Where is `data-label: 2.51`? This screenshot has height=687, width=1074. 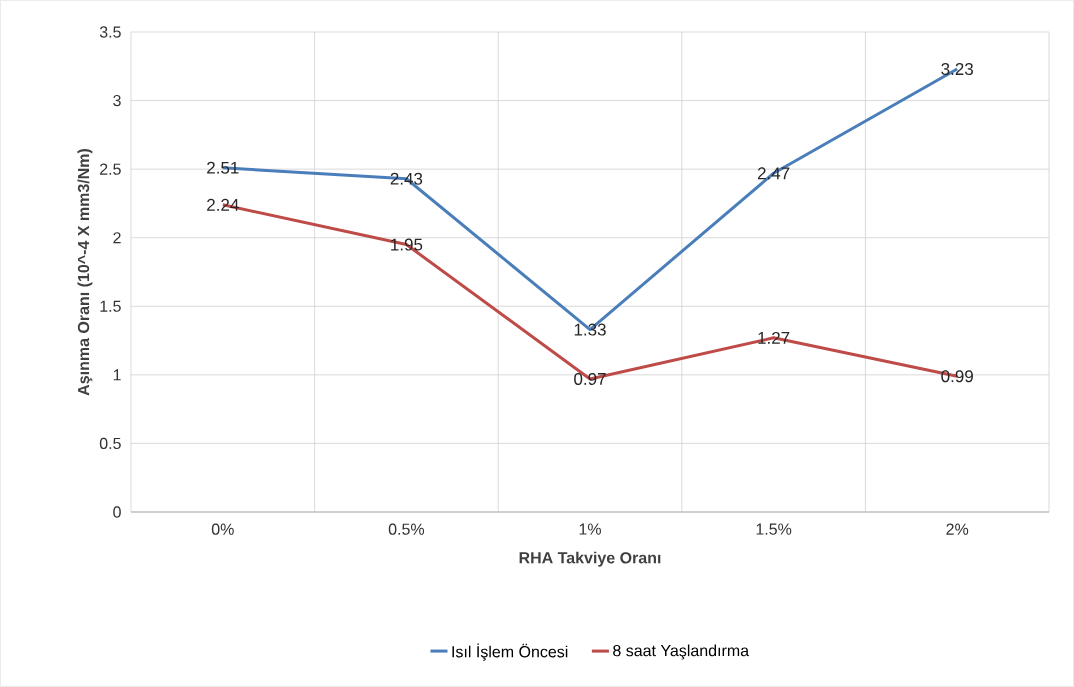
data-label: 2.51 is located at coordinates (223, 167).